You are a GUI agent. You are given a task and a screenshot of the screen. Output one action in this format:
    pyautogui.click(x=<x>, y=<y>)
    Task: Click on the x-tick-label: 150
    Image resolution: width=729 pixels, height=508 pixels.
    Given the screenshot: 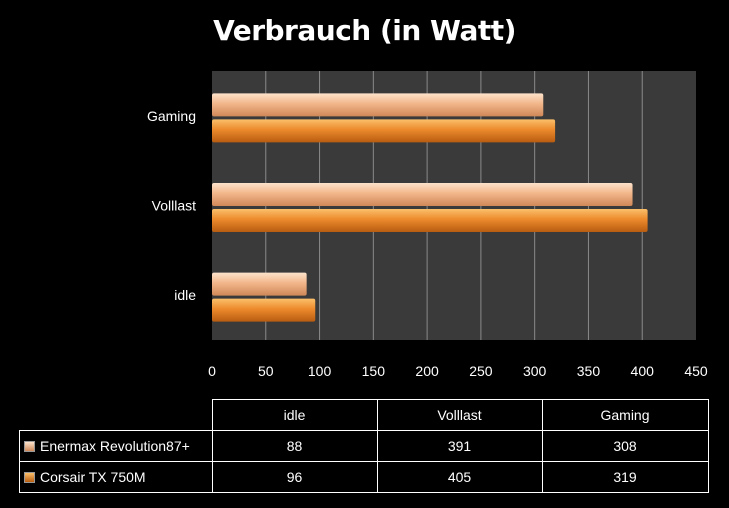 What is the action you would take?
    pyautogui.click(x=374, y=371)
    